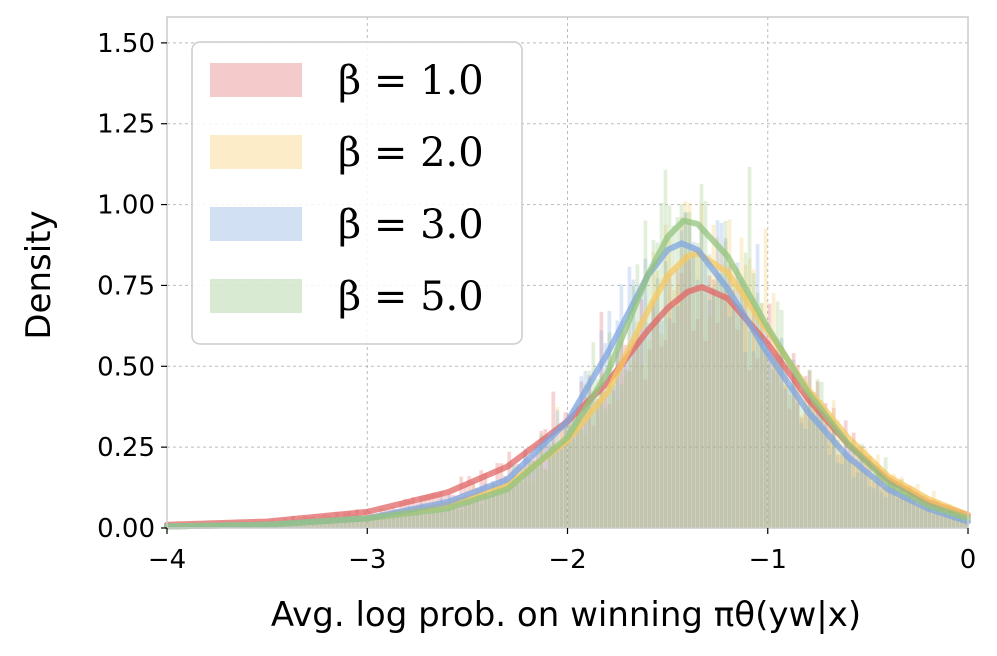 The height and width of the screenshot is (656, 997). Describe the element at coordinates (126, 286) in the screenshot. I see `y-tick-label: 0.75` at that location.